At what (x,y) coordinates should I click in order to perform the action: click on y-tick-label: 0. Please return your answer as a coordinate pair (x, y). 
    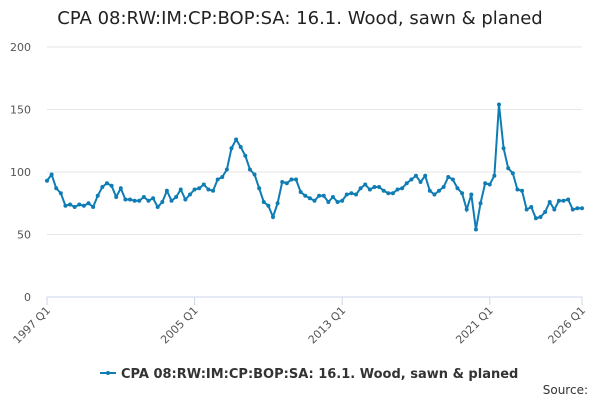
    Looking at the image, I should click on (27, 297).